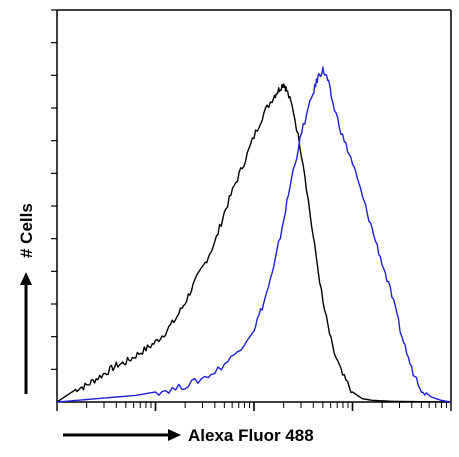 This screenshot has width=459, height=457. What do you see at coordinates (26, 278) in the screenshot?
I see `y-axis-arrow-head` at bounding box center [26, 278].